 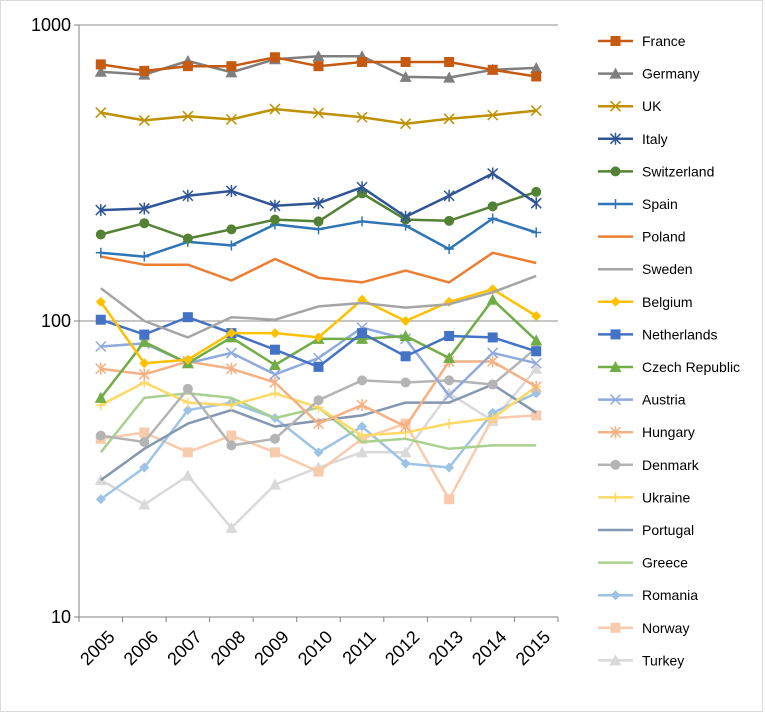 What do you see at coordinates (318, 306) in the screenshot?
I see `series-sweden` at bounding box center [318, 306].